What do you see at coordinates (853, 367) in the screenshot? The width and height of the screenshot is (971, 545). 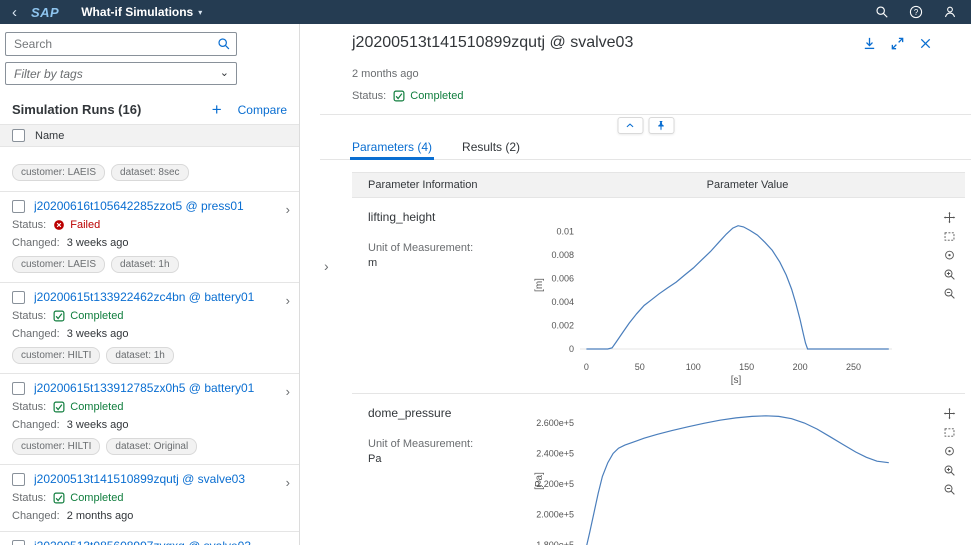 I see `svg-text: 250` at bounding box center [853, 367].